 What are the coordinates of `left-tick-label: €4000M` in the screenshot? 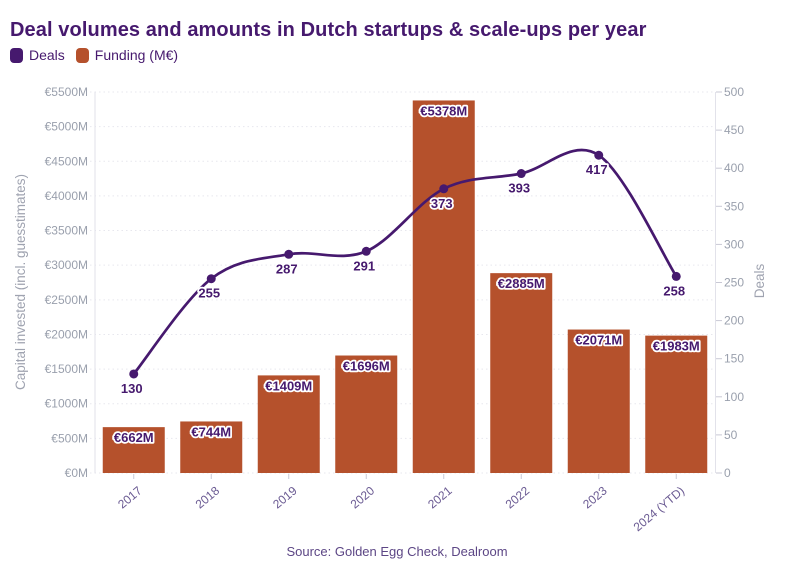 It's located at (66, 196).